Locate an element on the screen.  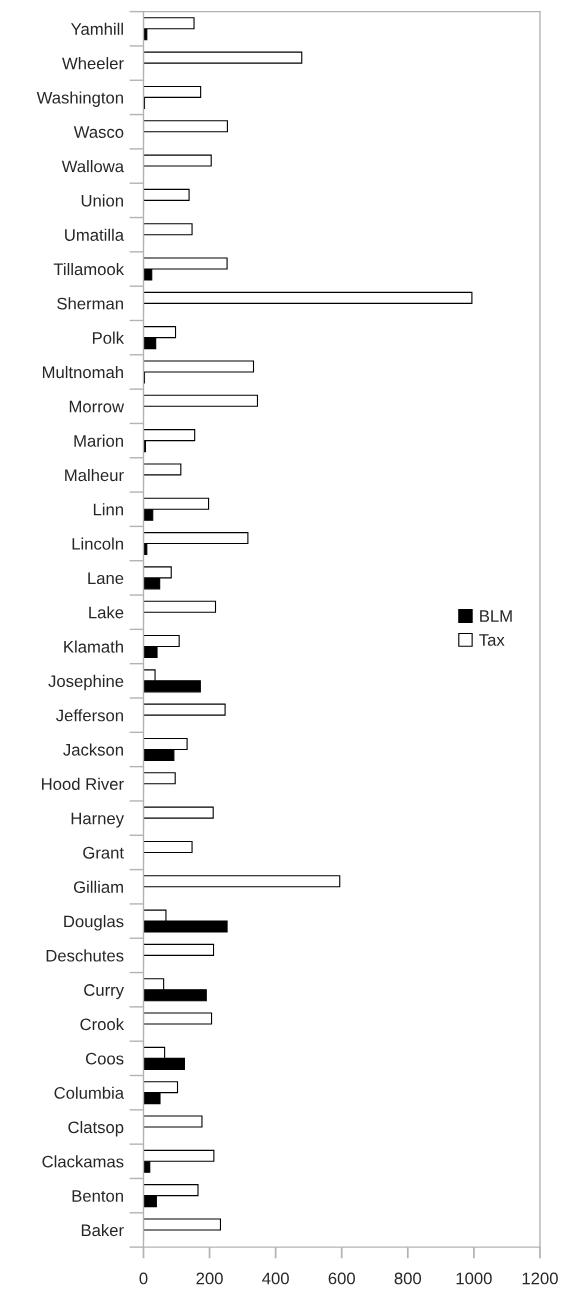
y-tick-label: Jefferson is located at coordinates (89, 715).